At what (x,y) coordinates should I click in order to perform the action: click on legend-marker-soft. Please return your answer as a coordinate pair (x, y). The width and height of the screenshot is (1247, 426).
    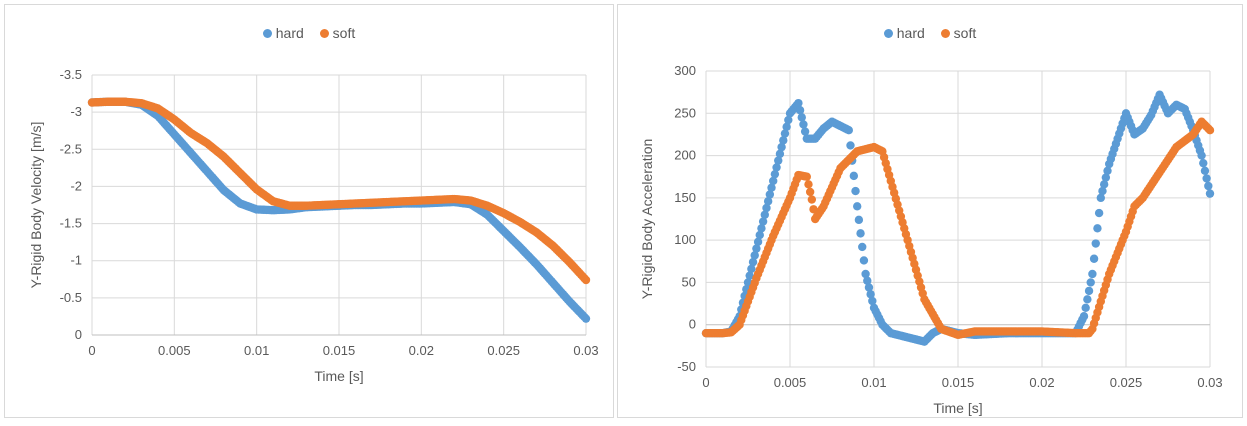
    Looking at the image, I should click on (945, 33).